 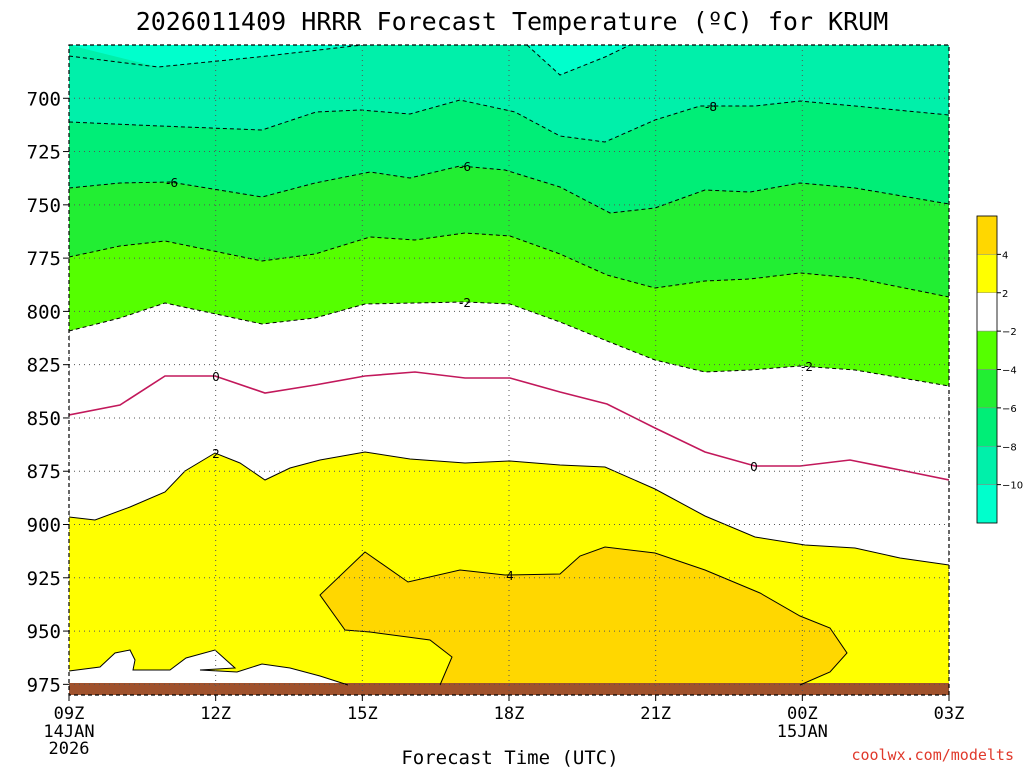 What do you see at coordinates (44, 472) in the screenshot?
I see `y-tick-label-875: 875` at bounding box center [44, 472].